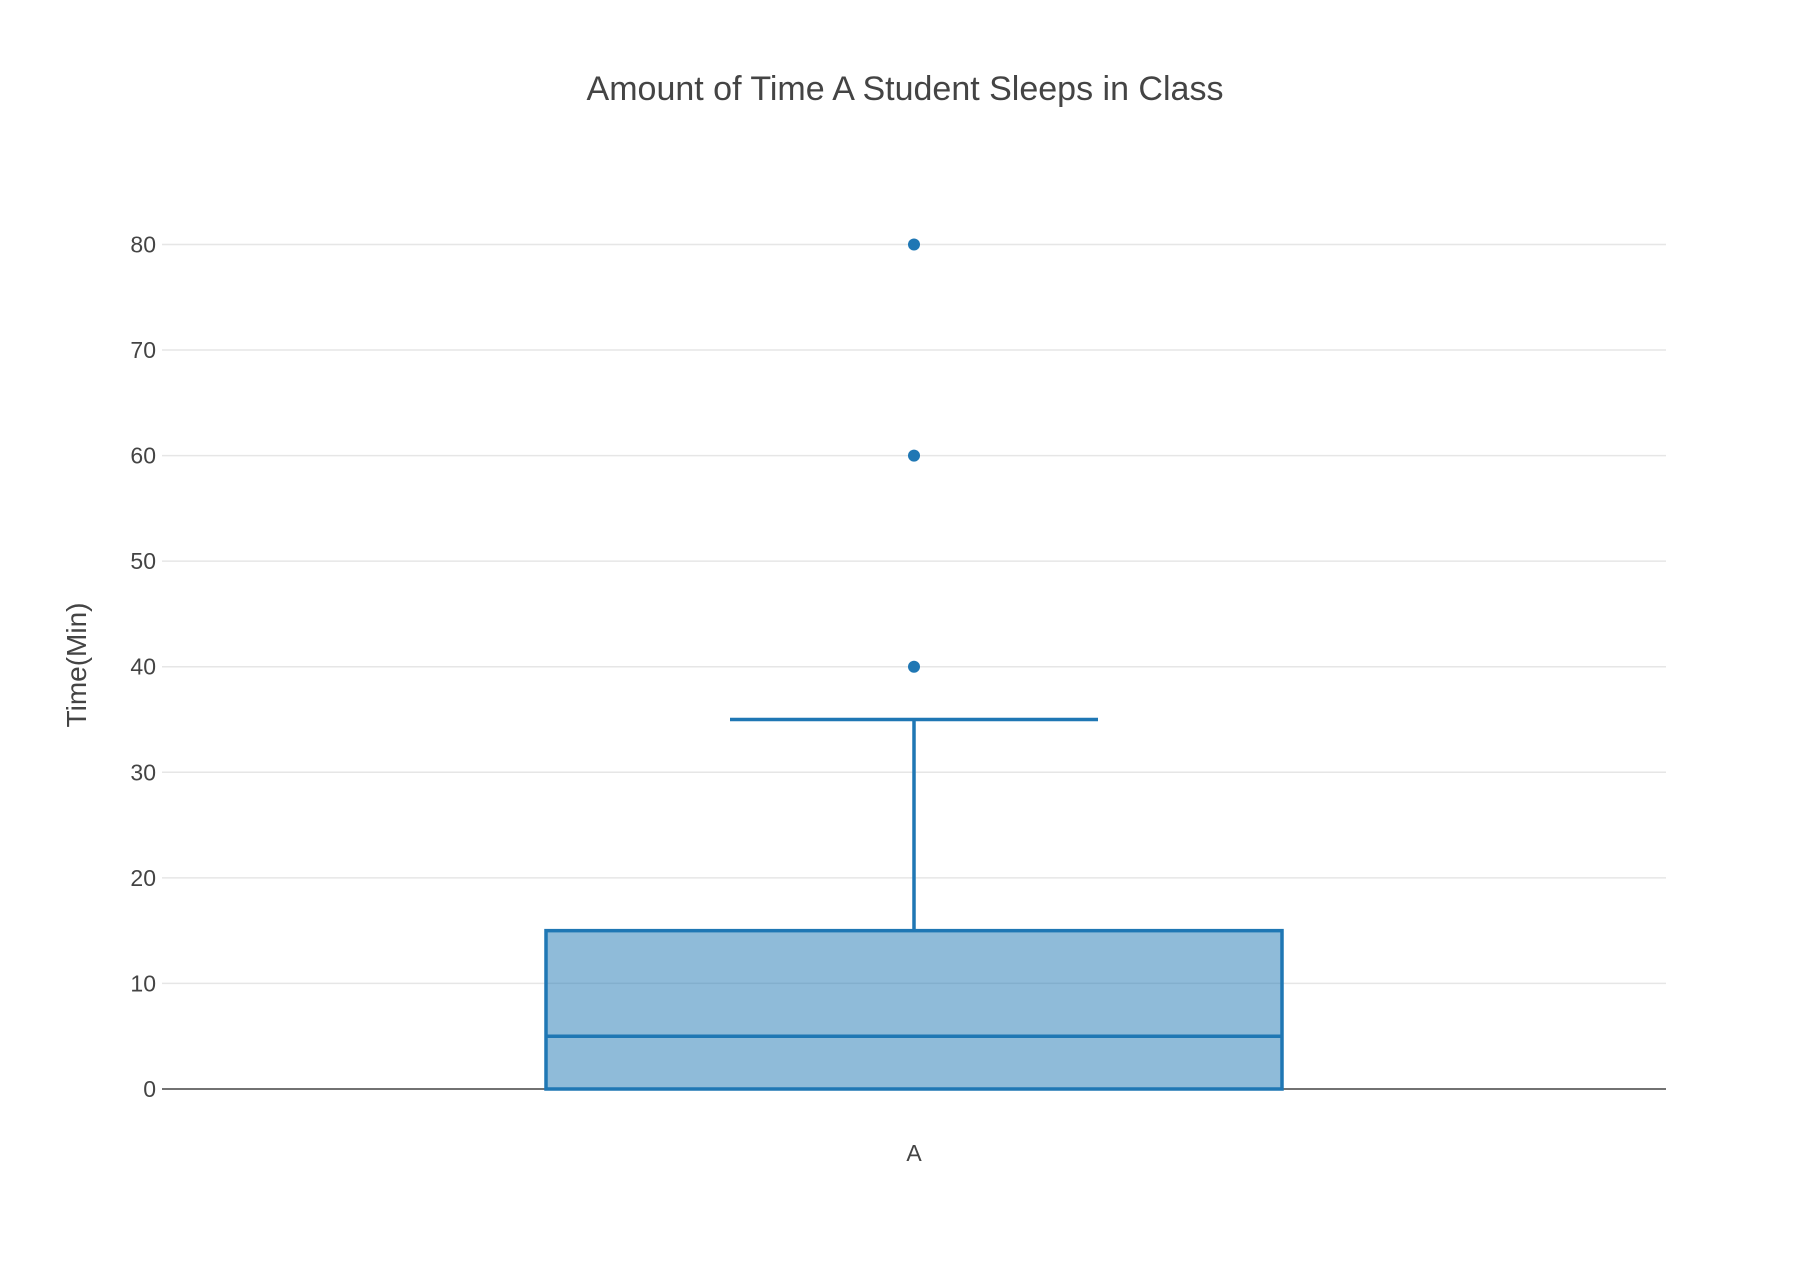 Image resolution: width=1810 pixels, height=1284 pixels. What do you see at coordinates (149, 1089) in the screenshot?
I see `y-tick-label: 0` at bounding box center [149, 1089].